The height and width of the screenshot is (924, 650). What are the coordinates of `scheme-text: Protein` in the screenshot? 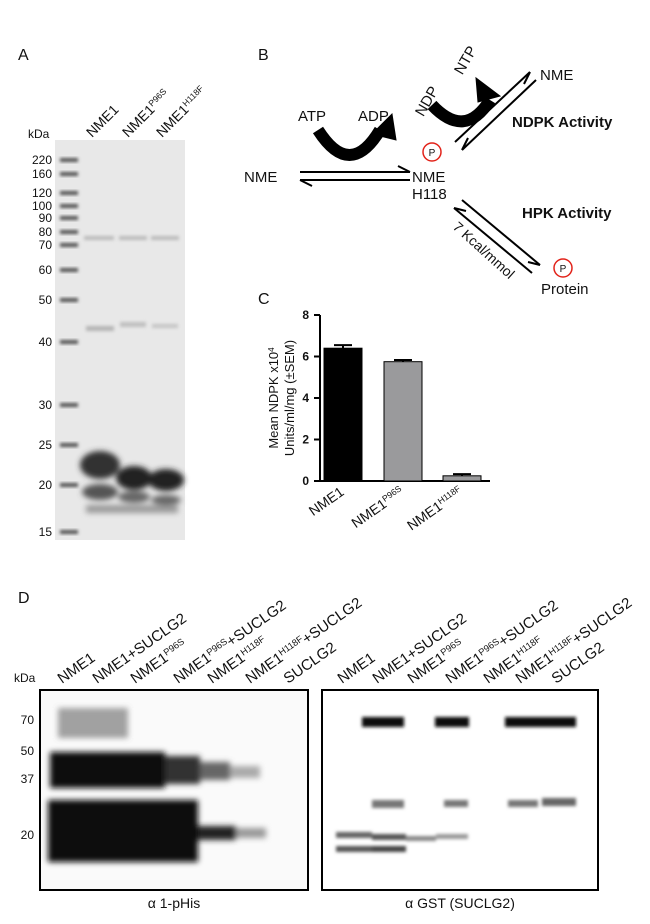 It's located at (565, 289).